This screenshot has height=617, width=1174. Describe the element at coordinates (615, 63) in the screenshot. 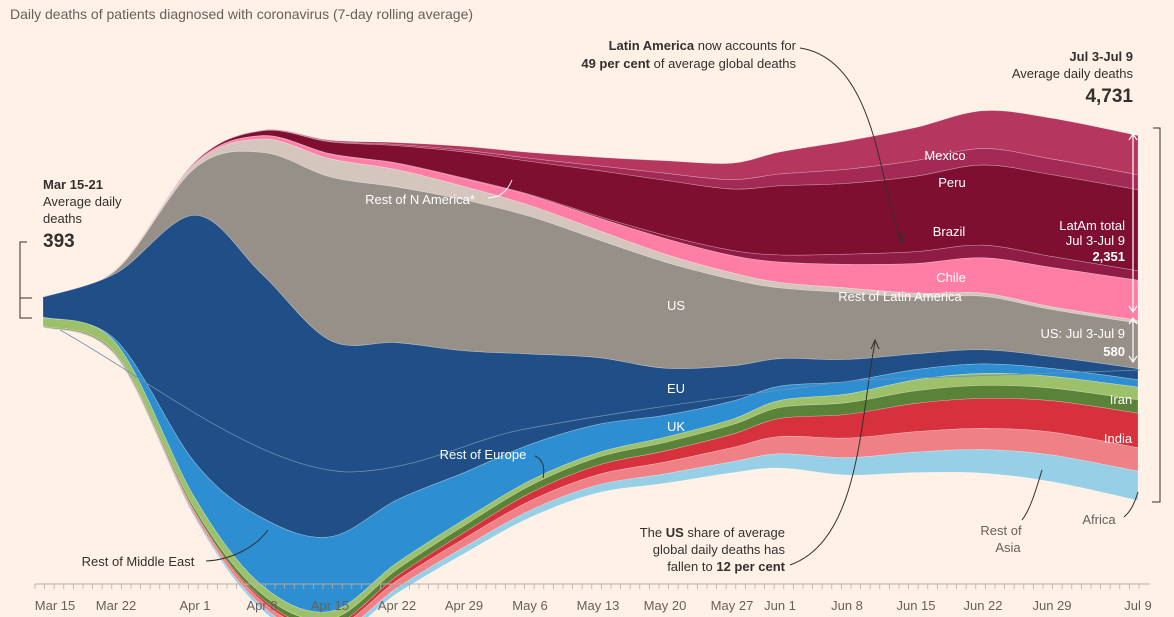

I see `latam-note-bold2: 49 per cent` at that location.